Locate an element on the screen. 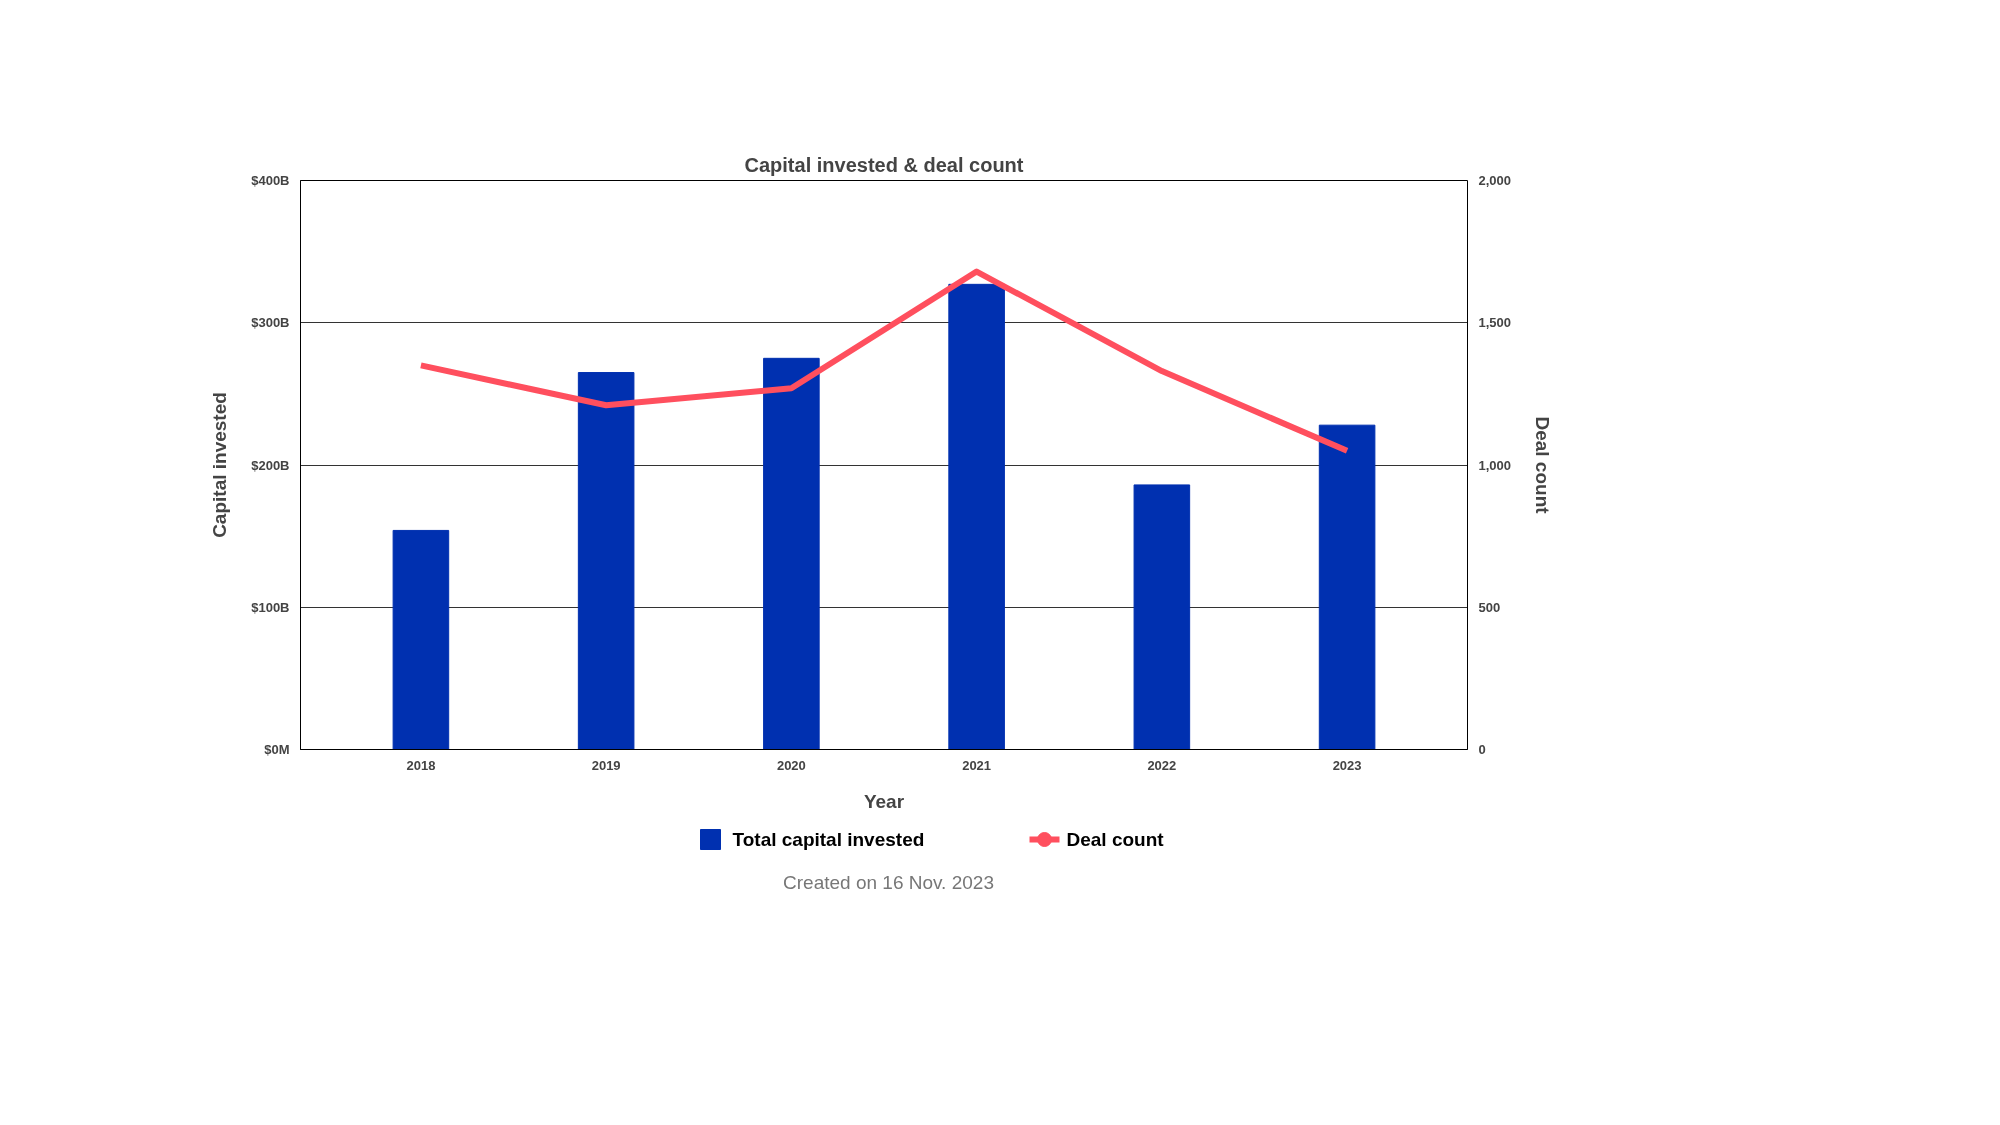 This screenshot has width=2000, height=1125. y-tick-label: $100B is located at coordinates (270, 607).